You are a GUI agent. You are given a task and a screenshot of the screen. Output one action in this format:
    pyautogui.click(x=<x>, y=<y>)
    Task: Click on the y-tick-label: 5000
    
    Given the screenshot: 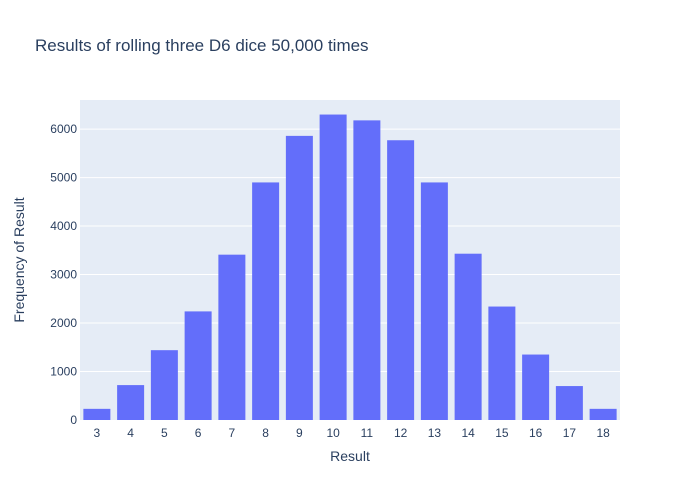 What is the action you would take?
    pyautogui.click(x=63, y=178)
    